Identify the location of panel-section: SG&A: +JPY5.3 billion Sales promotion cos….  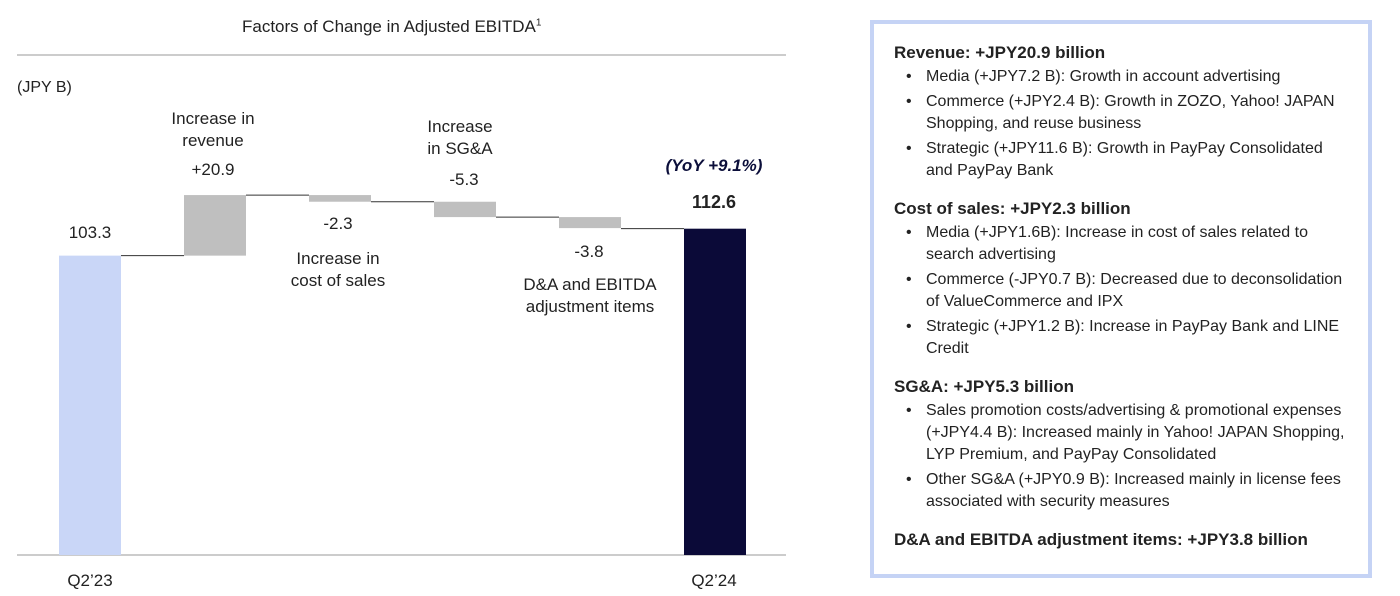
(1122, 444).